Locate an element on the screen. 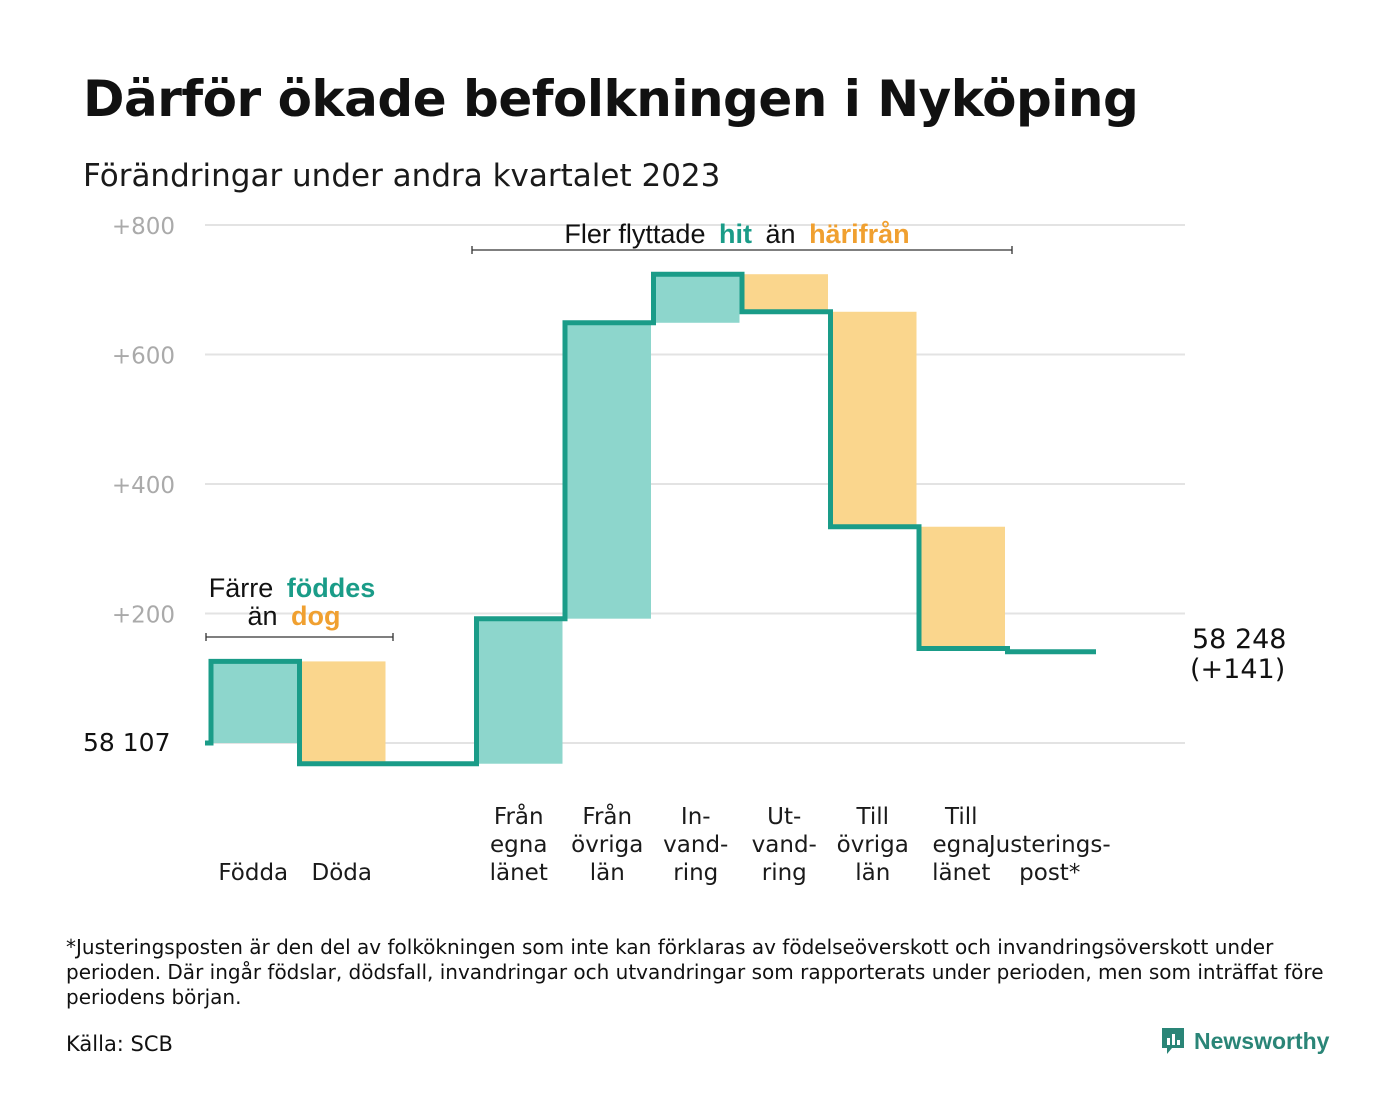  category-label: Justerings- is located at coordinates (1049, 845).